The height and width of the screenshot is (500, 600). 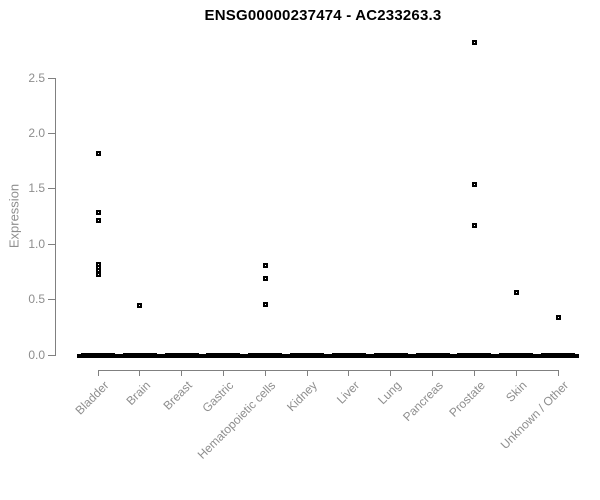 I want to click on x-tick-label: Breast, so click(x=177, y=395).